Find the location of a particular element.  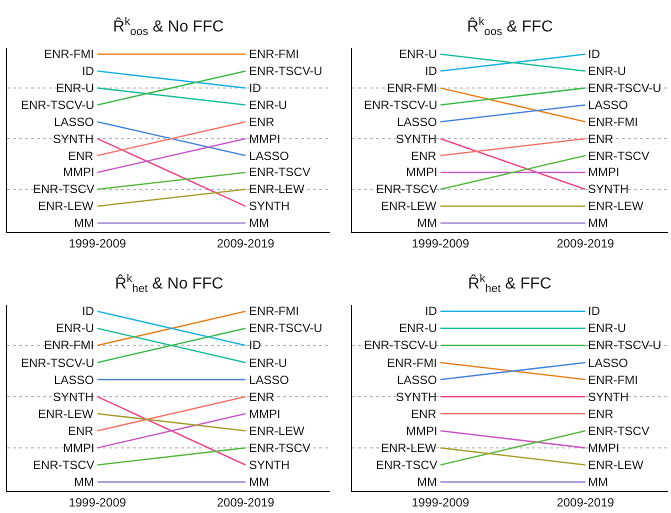

chart-title: R̂$^{k}$$_{oos}$ & No FFC is located at coordinates (168, 27).